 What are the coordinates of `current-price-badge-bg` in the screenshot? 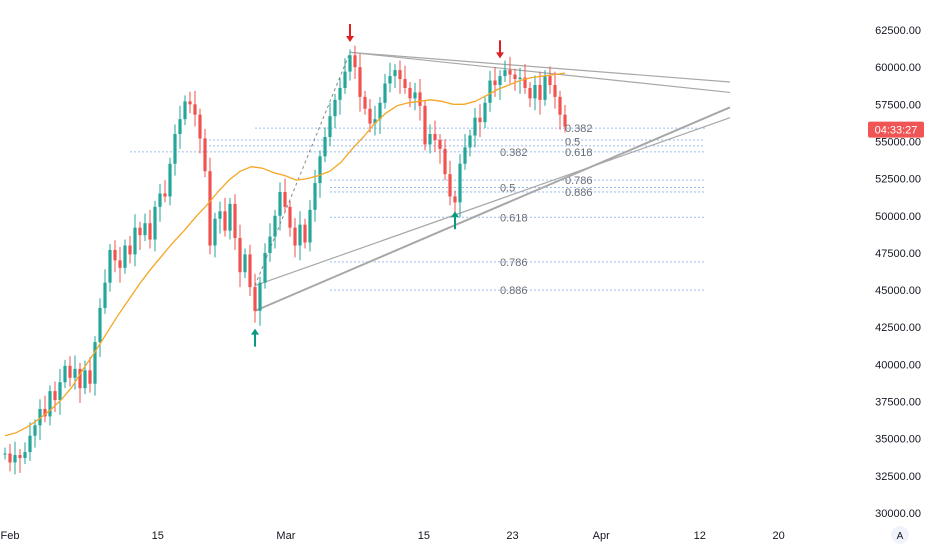 It's located at (896, 129).